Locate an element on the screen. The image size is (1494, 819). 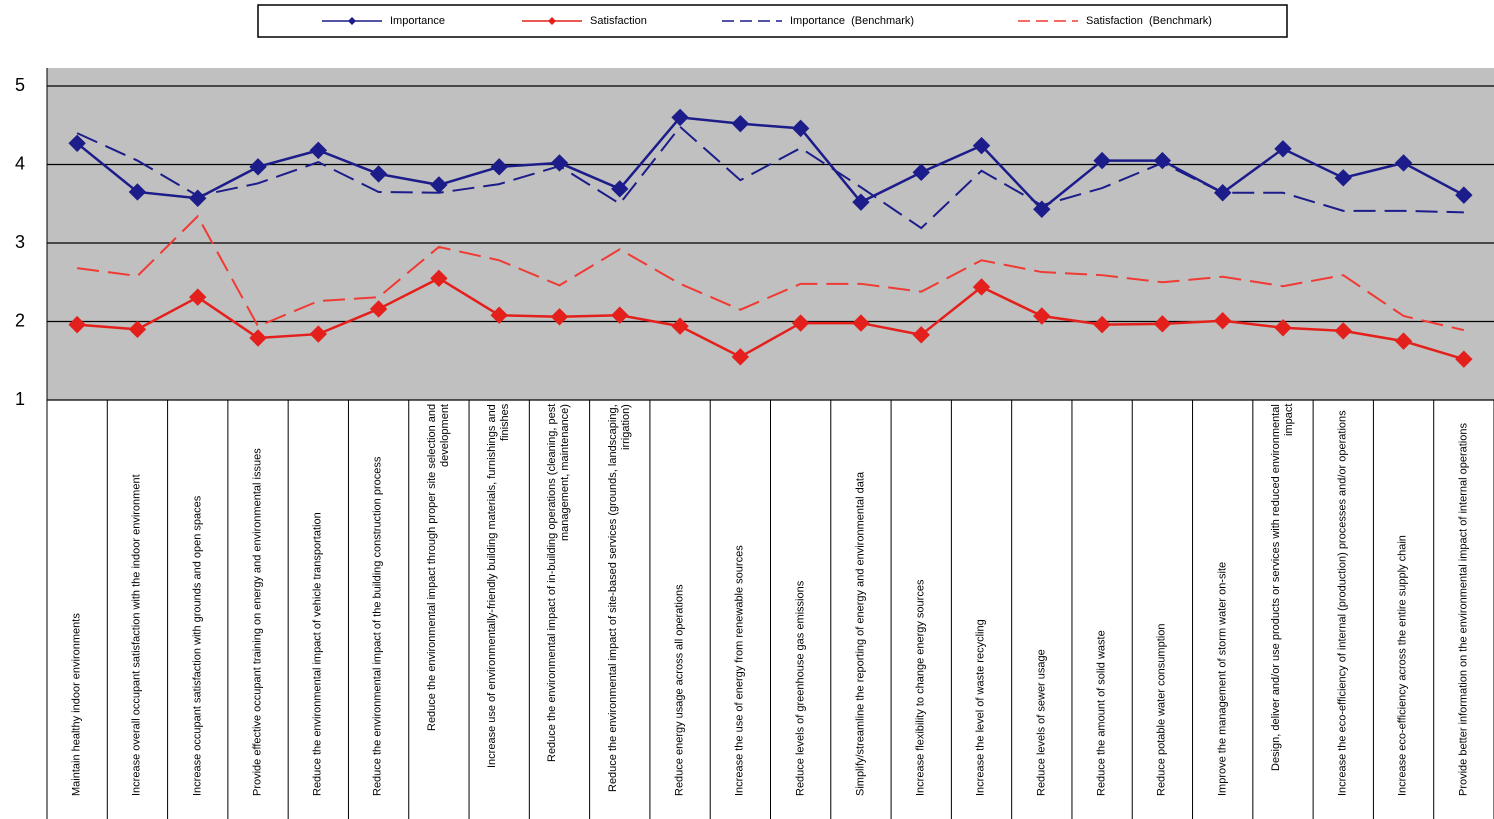
y-tick-label: 2 is located at coordinates (20, 320).